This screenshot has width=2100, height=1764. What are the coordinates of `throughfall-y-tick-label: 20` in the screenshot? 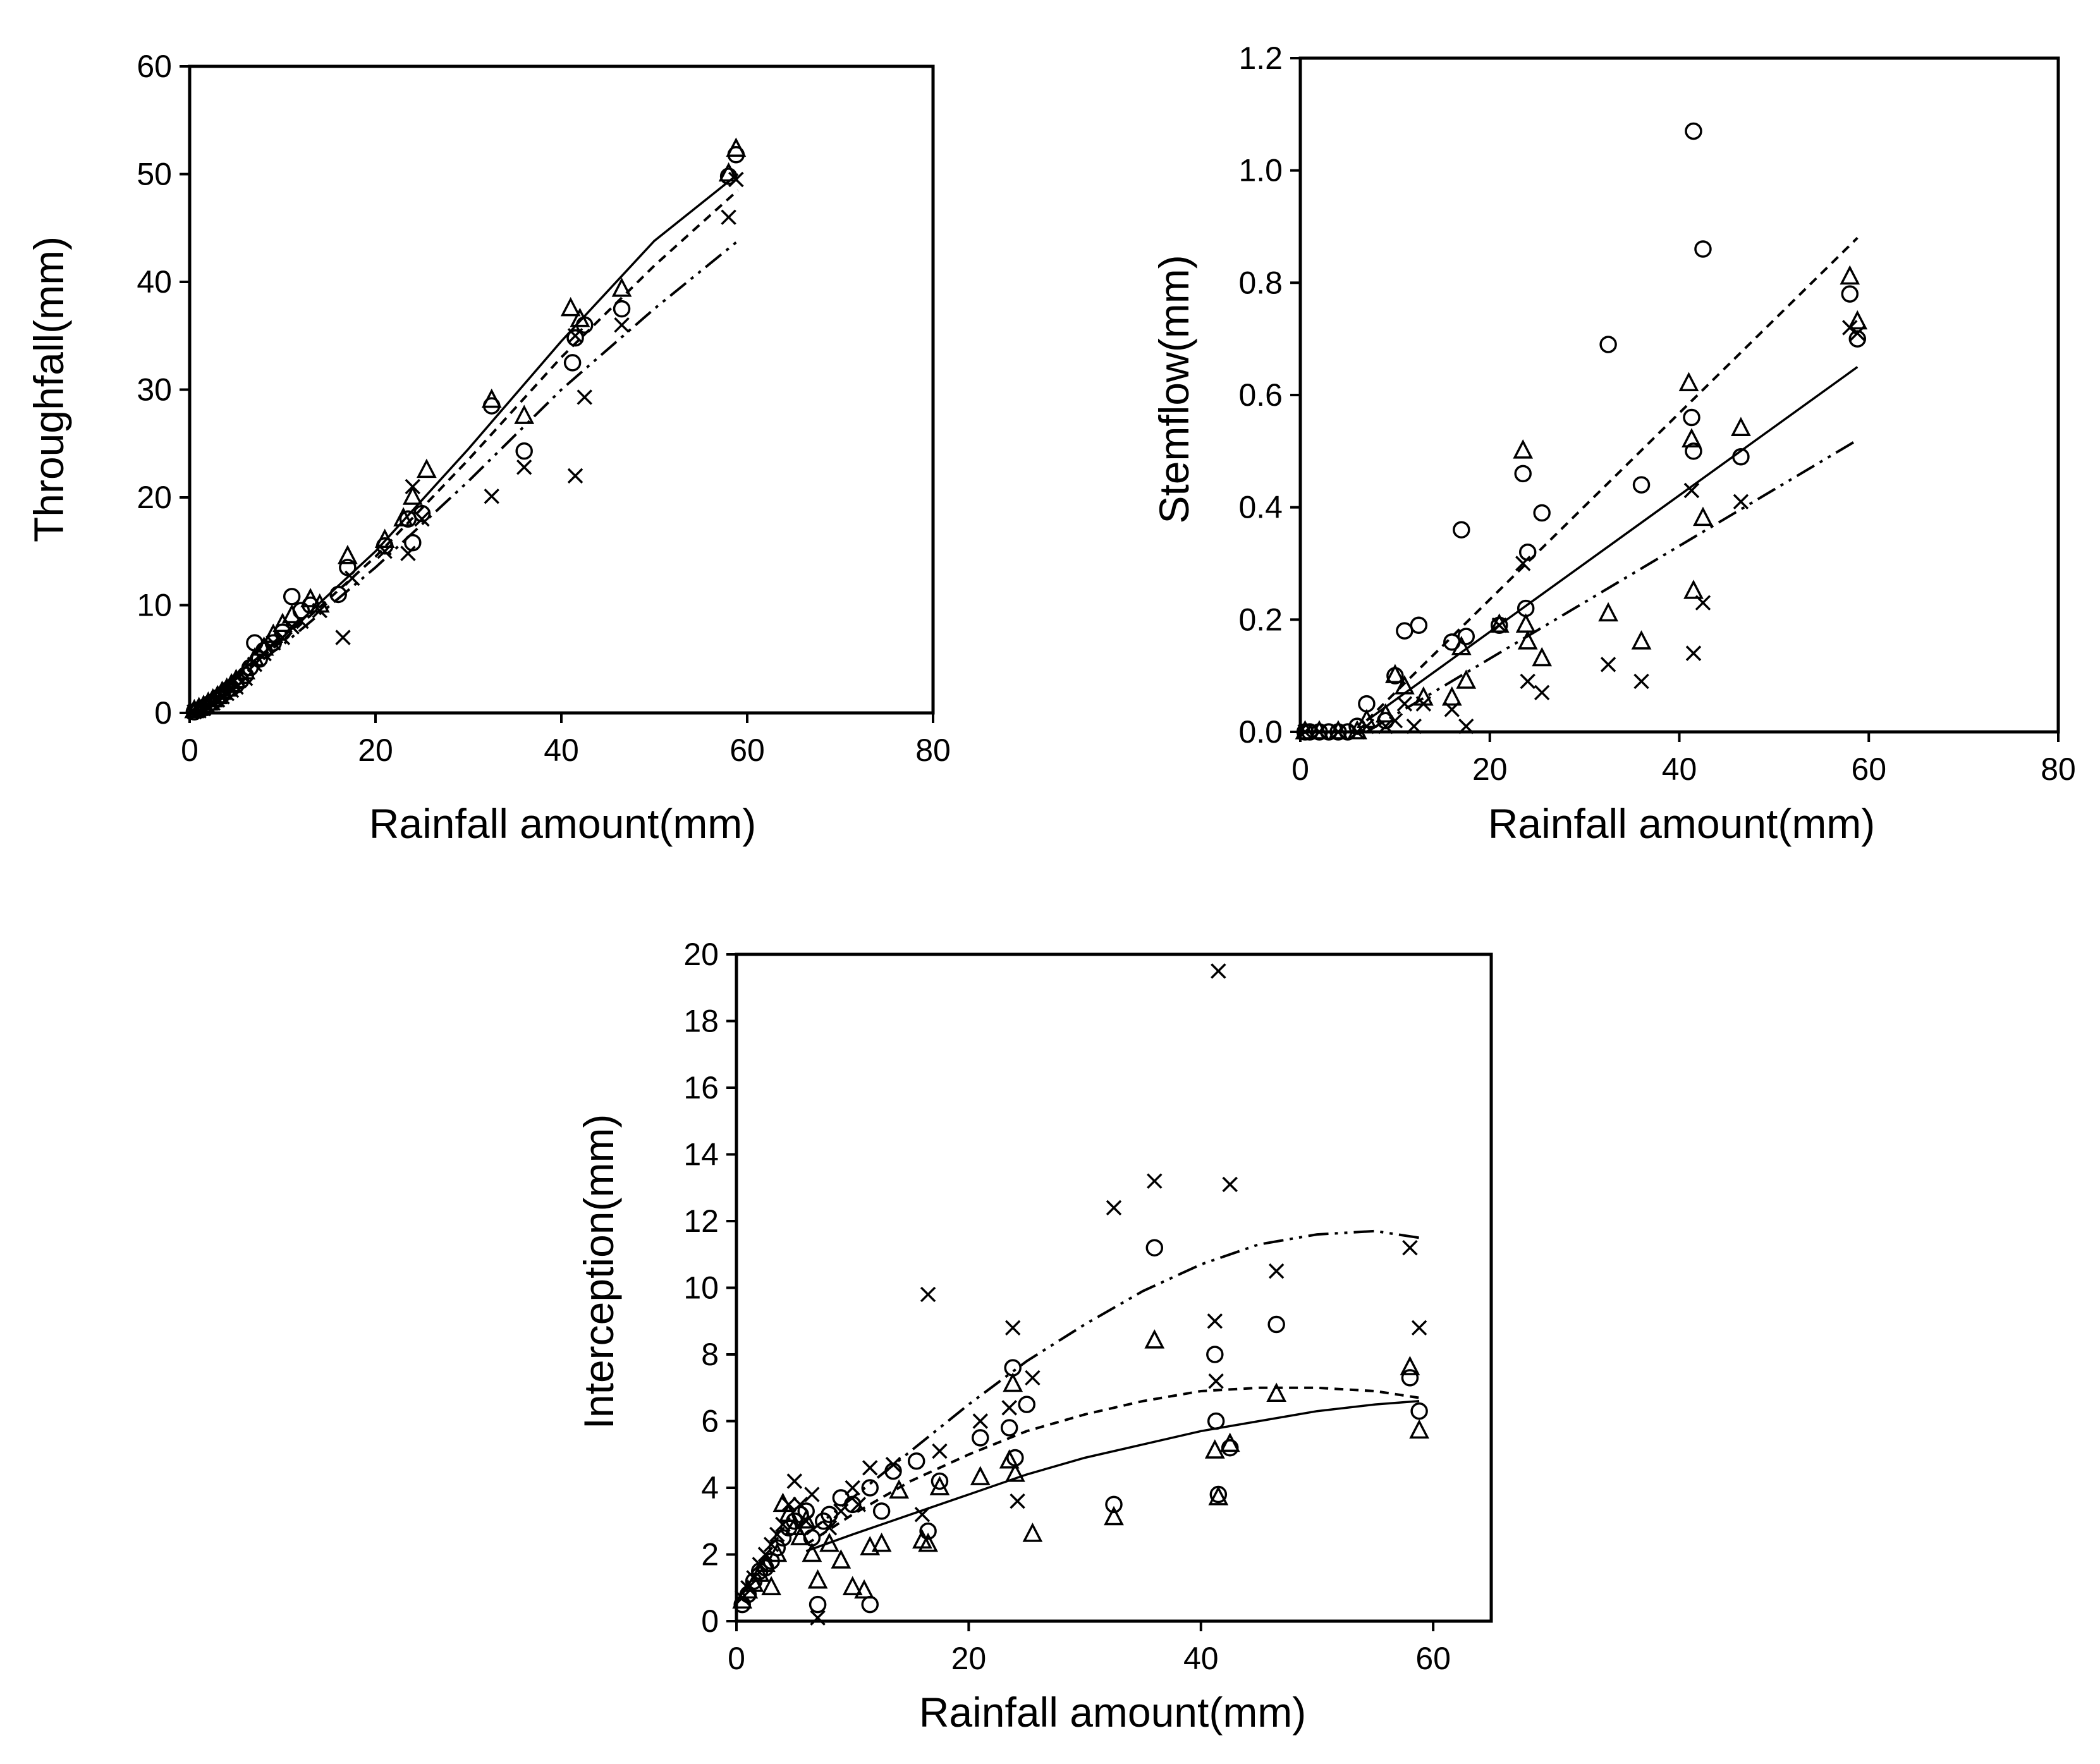 It's located at (154, 497).